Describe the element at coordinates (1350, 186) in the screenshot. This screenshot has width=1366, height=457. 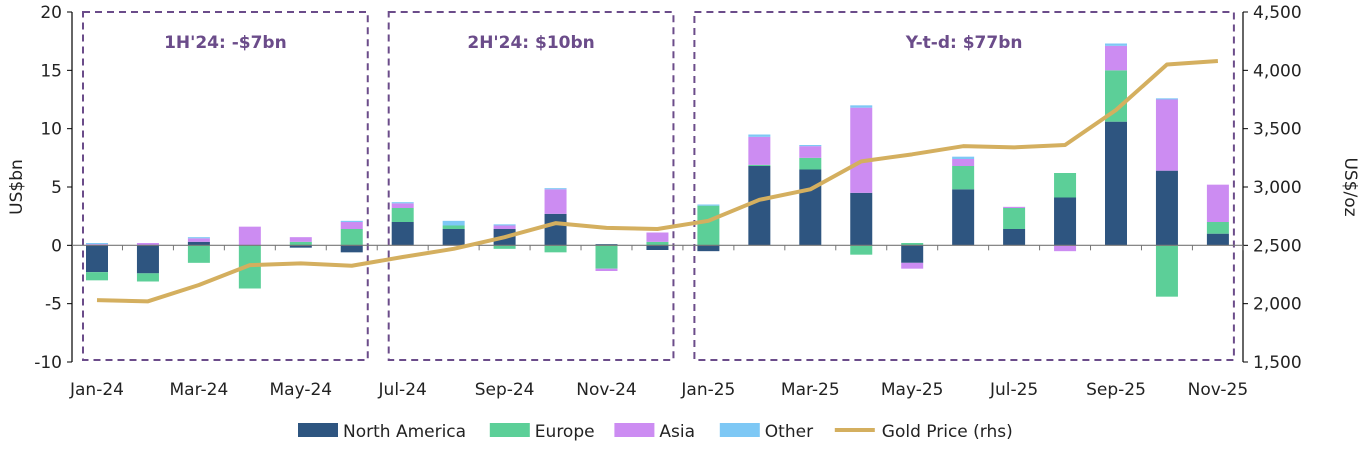
I see `y-right-axis-label: US$/oz` at that location.